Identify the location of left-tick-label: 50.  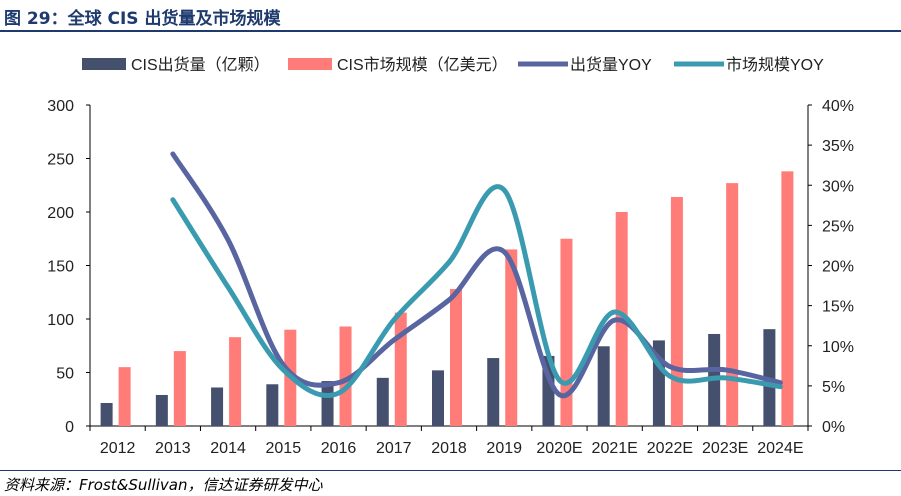
(65, 374).